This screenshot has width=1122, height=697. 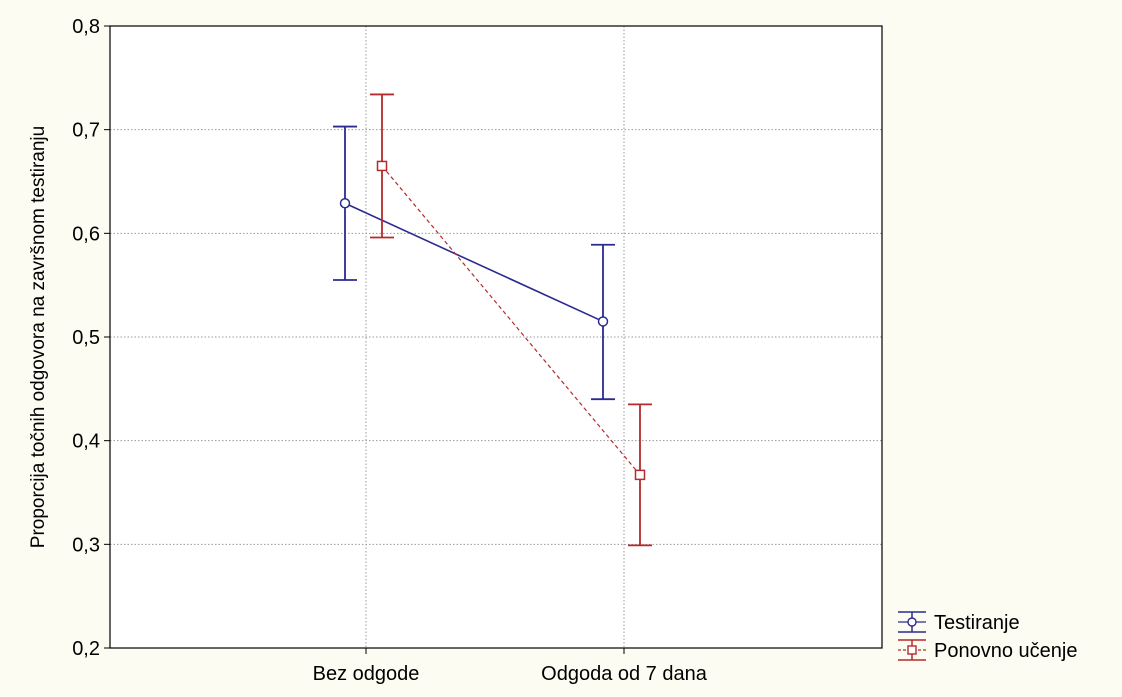 I want to click on x-category-label: Odgoda od 7 dana, so click(x=624, y=674).